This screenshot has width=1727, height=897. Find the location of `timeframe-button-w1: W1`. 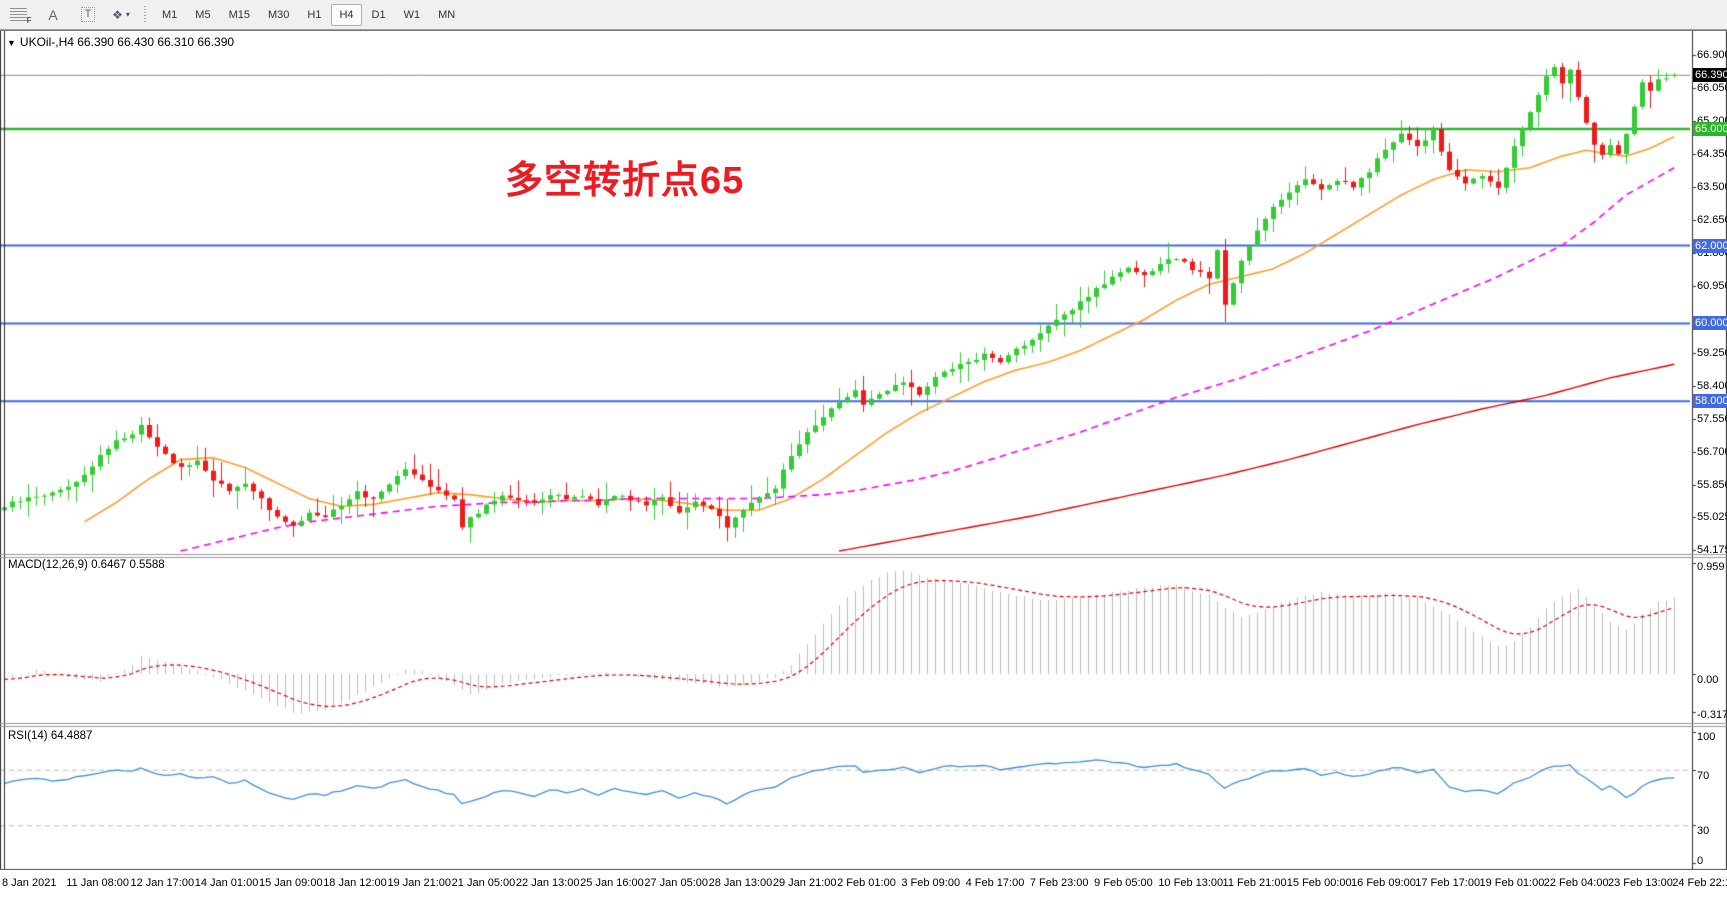

timeframe-button-w1: W1 is located at coordinates (412, 14).